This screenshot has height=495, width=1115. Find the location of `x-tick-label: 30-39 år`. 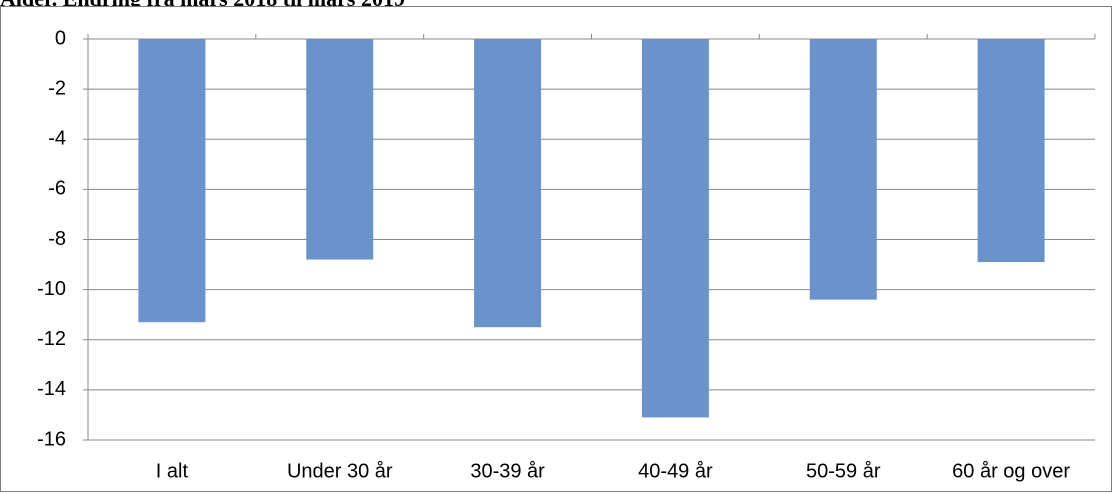

x-tick-label: 30-39 år is located at coordinates (507, 471).